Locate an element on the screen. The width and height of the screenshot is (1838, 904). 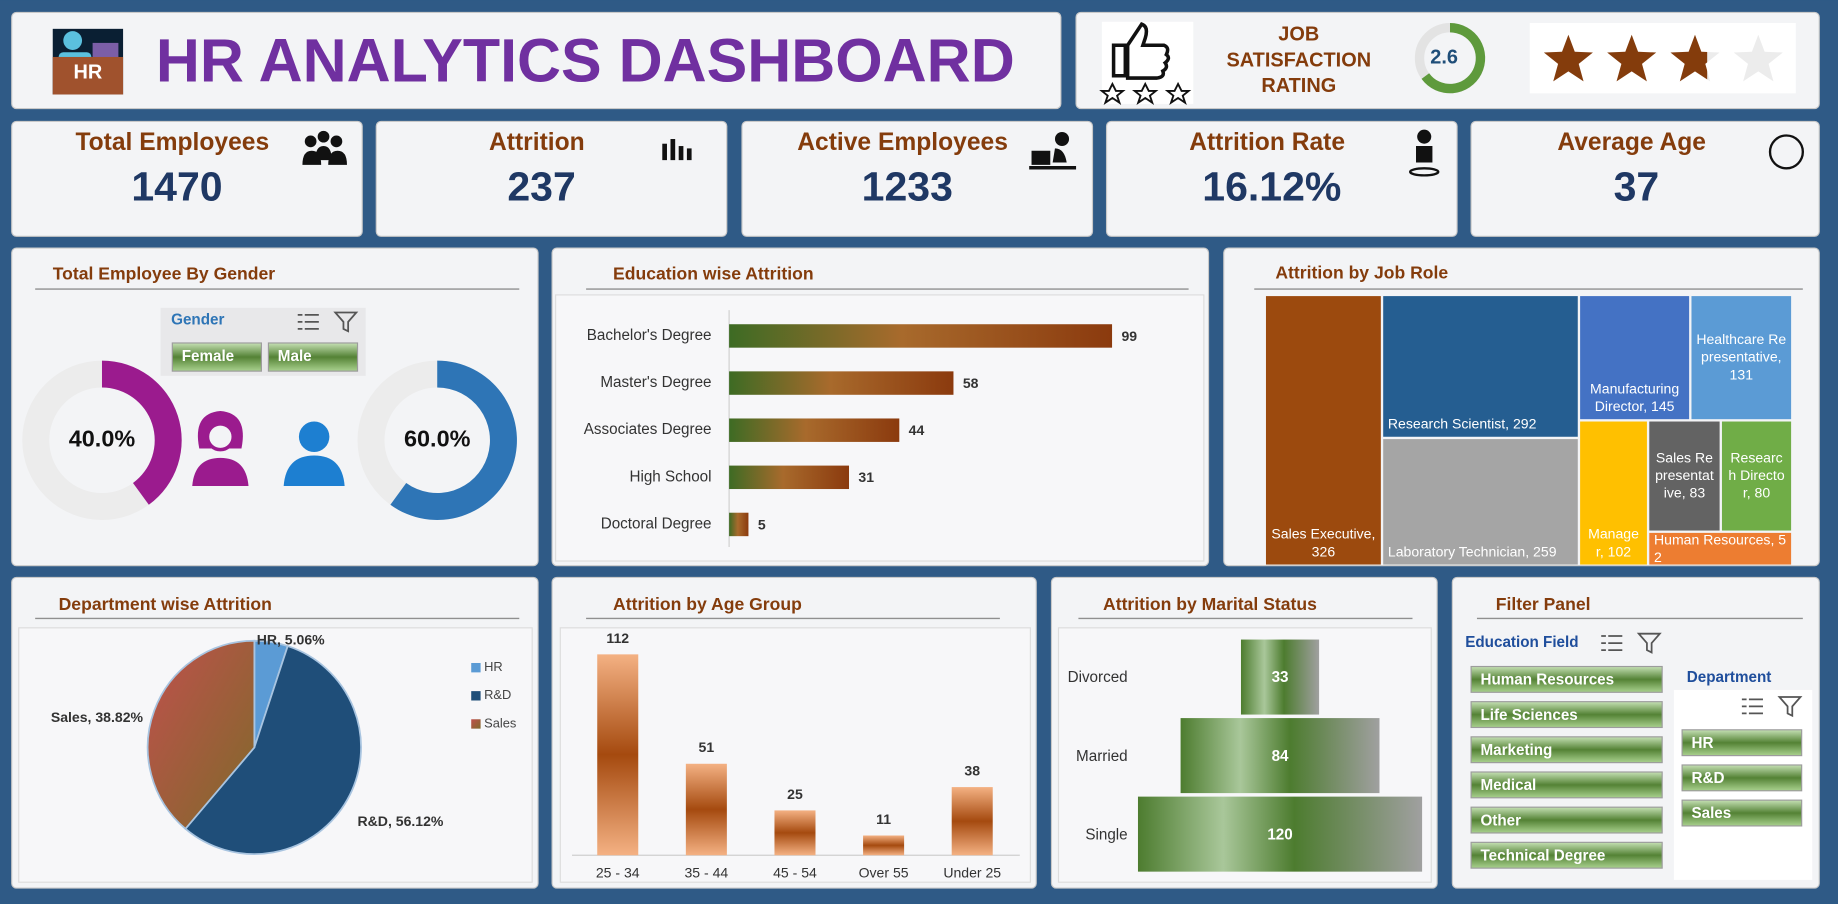
kpi-value: 1470 is located at coordinates (176, 186).